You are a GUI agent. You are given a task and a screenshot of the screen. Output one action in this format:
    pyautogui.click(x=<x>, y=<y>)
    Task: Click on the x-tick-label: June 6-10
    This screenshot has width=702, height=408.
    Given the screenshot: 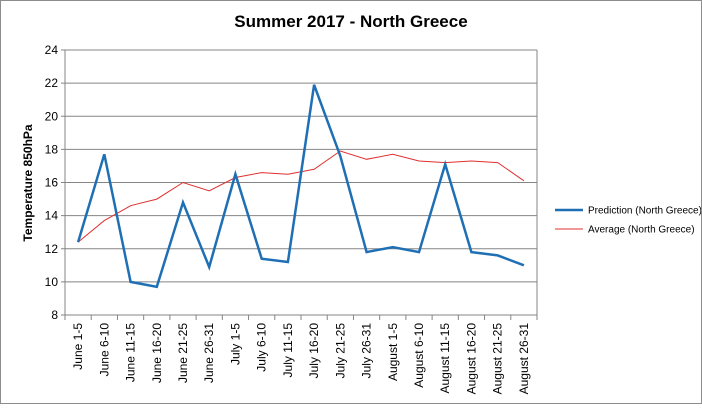 What is the action you would take?
    pyautogui.click(x=104, y=350)
    